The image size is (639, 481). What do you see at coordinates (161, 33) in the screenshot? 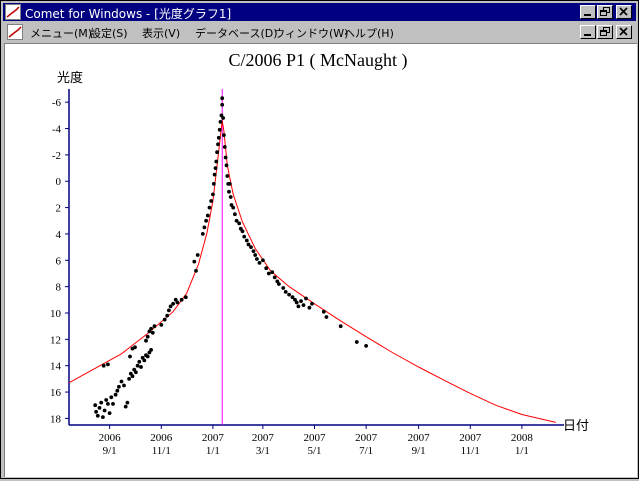
I see `menu-item-view: 表示(V)` at bounding box center [161, 33].